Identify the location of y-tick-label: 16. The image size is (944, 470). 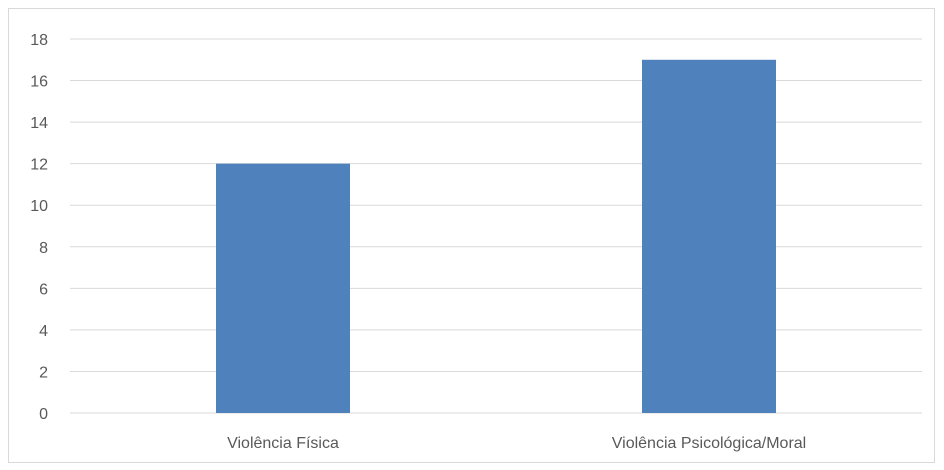
(39, 82).